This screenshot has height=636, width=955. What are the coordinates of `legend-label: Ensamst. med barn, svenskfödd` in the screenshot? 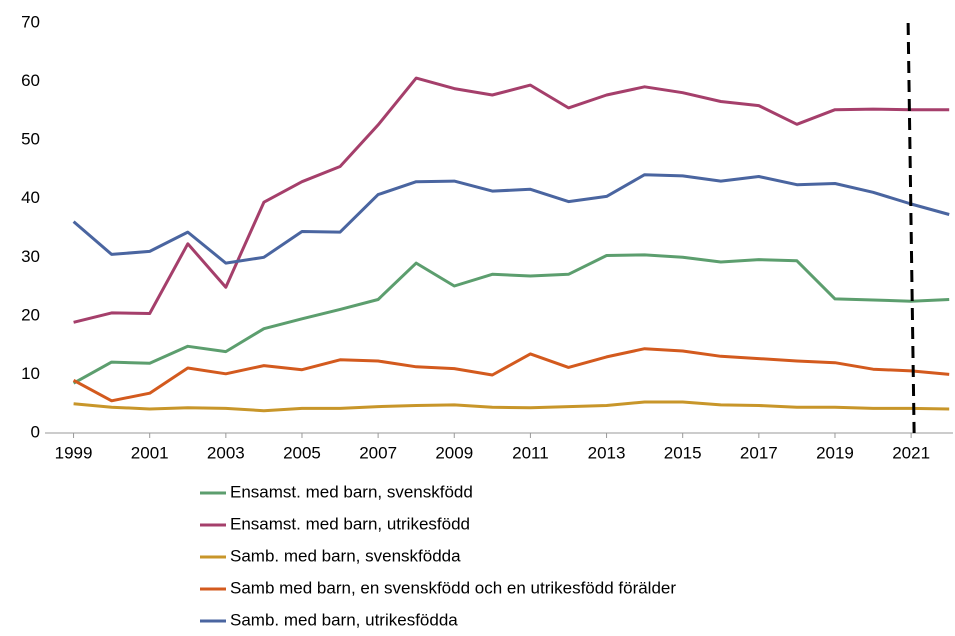 It's located at (351, 491).